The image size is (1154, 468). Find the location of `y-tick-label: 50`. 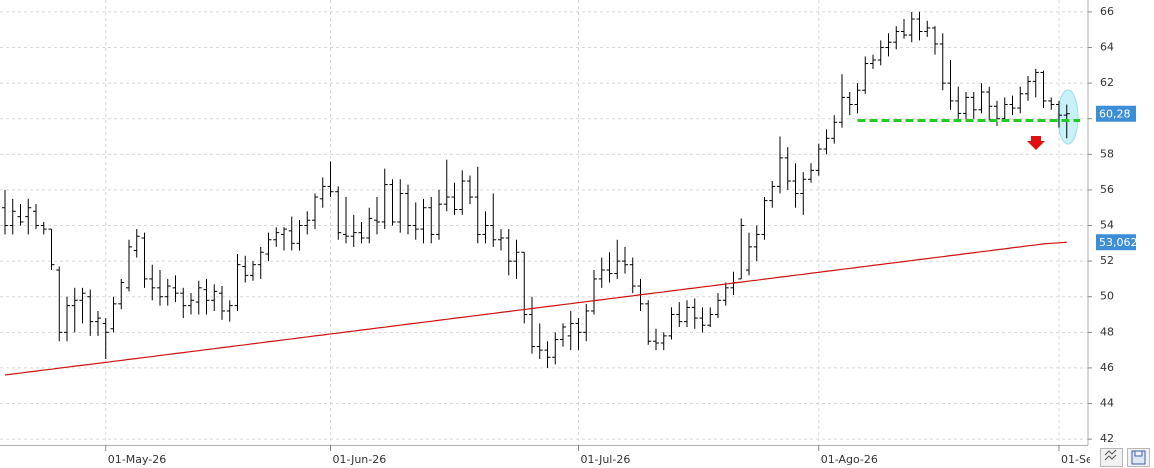

y-tick-label: 50 is located at coordinates (1107, 296).